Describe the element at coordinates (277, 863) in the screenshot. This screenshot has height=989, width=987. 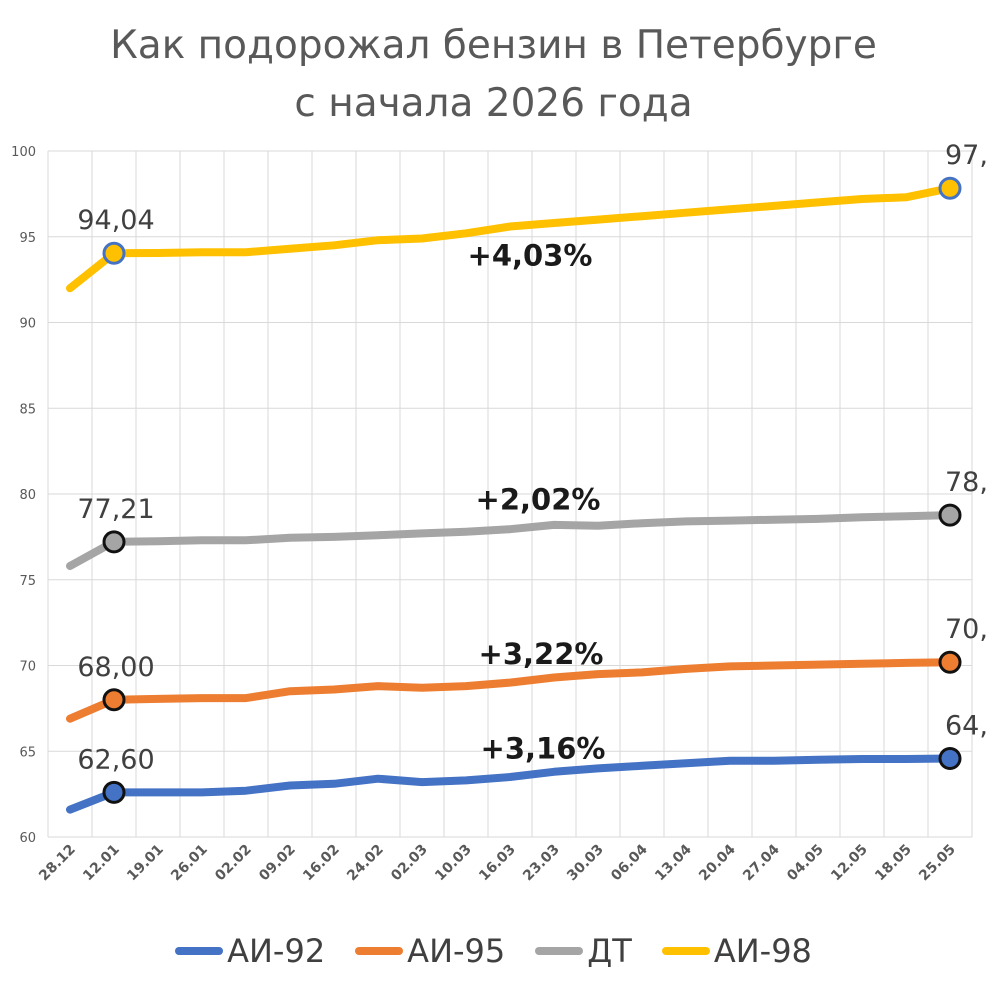
I see `x-tick-label: 09.02` at that location.